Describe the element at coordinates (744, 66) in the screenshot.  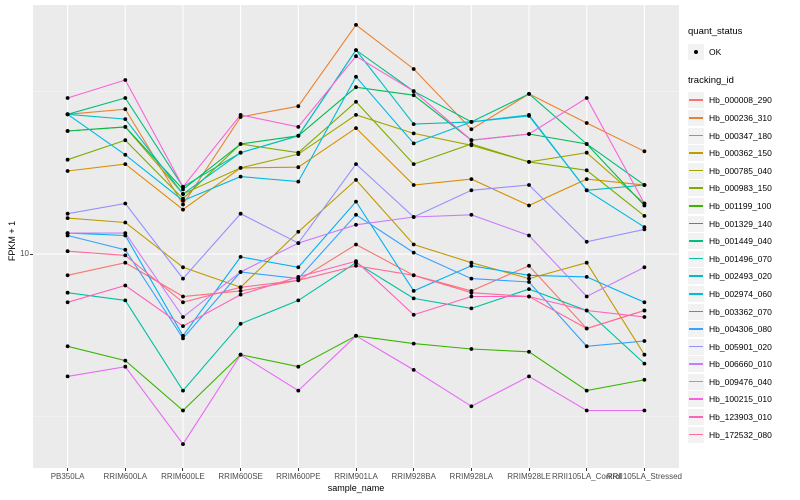
I see `legend-spacer` at that location.